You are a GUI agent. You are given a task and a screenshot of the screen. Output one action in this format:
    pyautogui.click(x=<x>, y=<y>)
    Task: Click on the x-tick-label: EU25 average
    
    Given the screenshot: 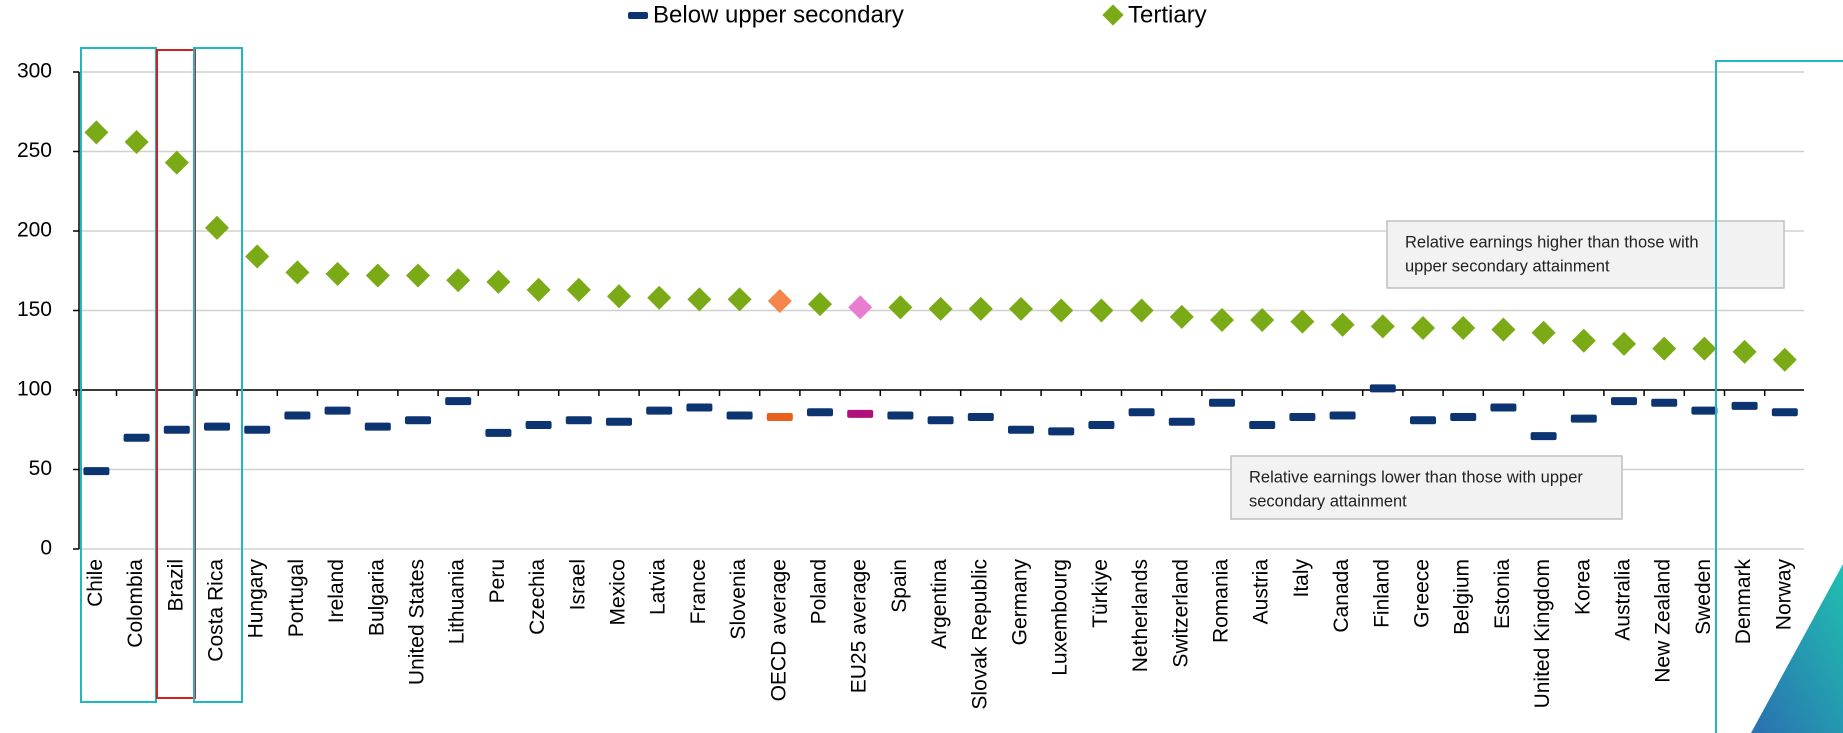 What is the action you would take?
    pyautogui.click(x=859, y=626)
    